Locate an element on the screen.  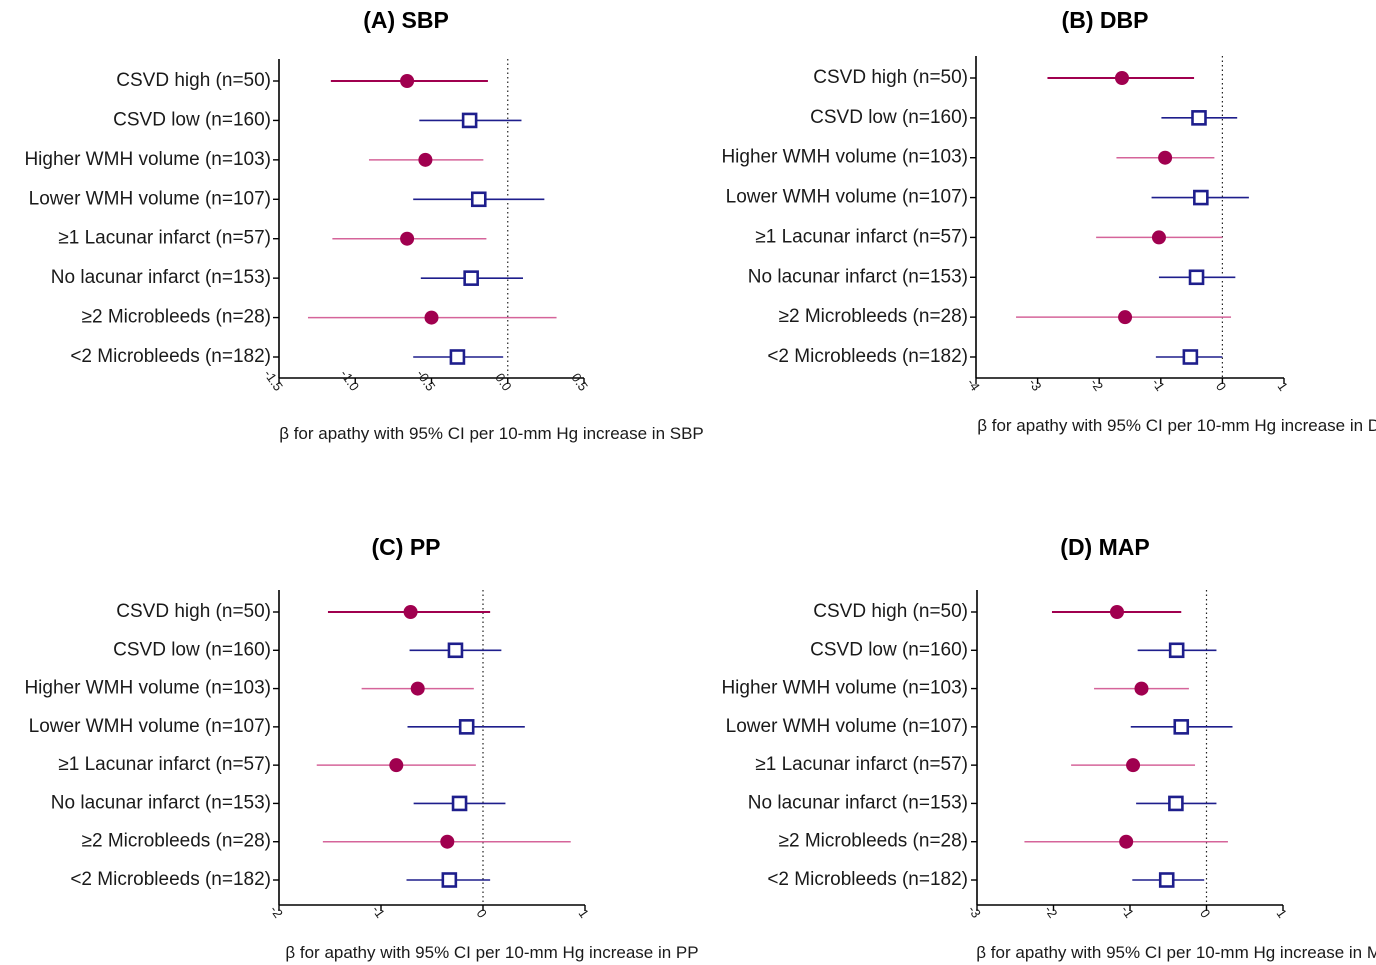
x-tick-label: -1.5 is located at coordinates (273, 380).